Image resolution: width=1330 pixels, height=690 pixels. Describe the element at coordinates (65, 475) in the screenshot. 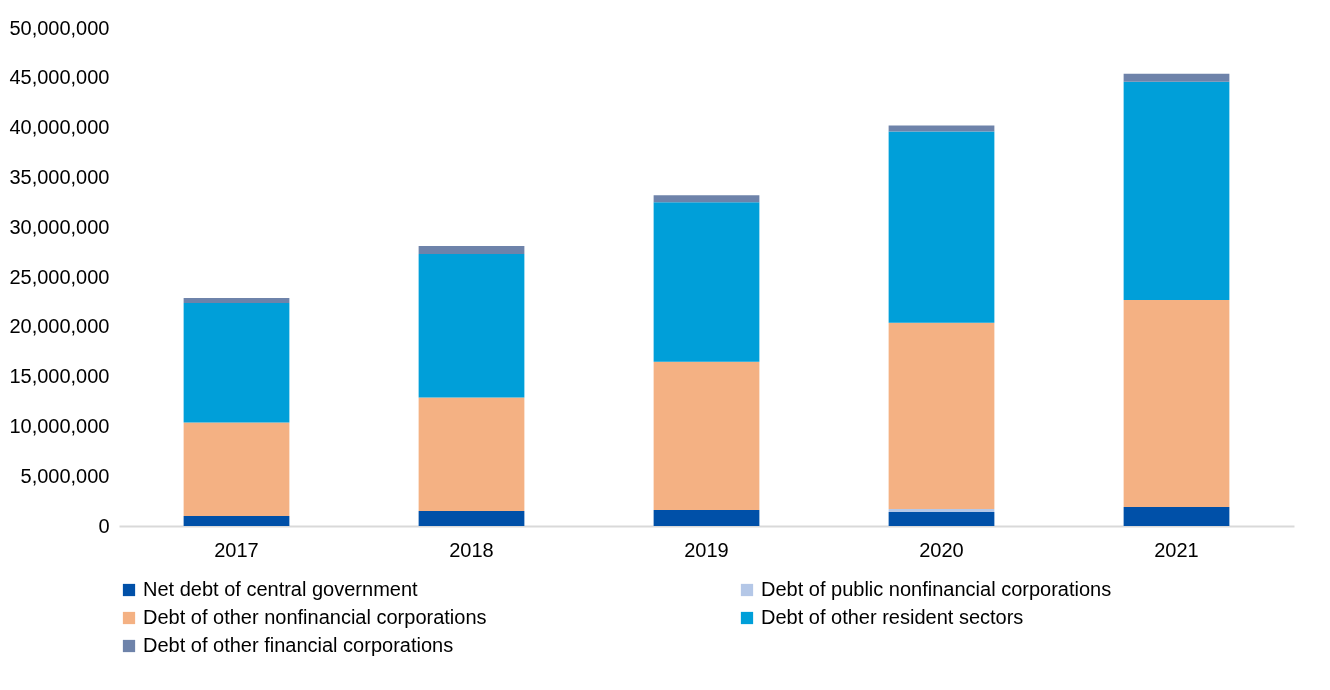

I see `y-tick-label: 5,000,000` at that location.